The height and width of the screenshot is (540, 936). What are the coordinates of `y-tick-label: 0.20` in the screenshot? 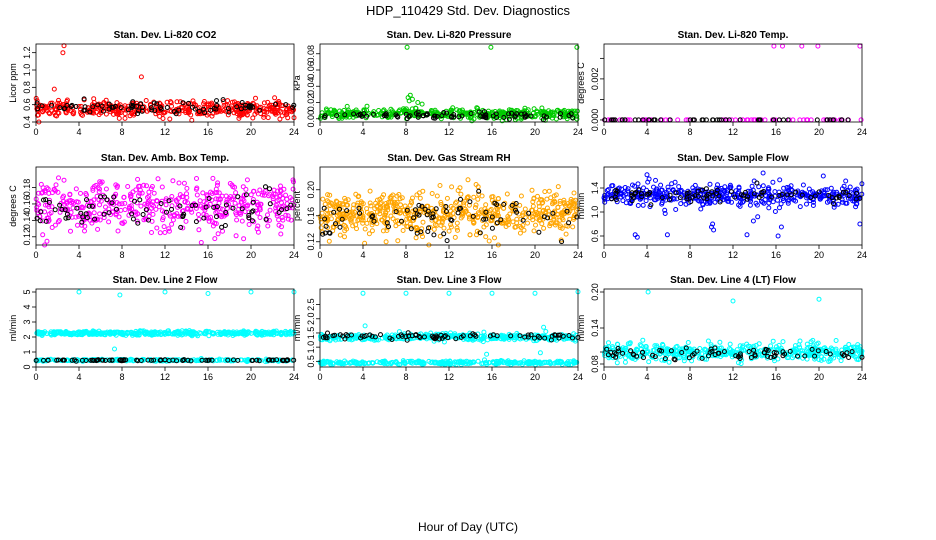 It's located at (311, 190).